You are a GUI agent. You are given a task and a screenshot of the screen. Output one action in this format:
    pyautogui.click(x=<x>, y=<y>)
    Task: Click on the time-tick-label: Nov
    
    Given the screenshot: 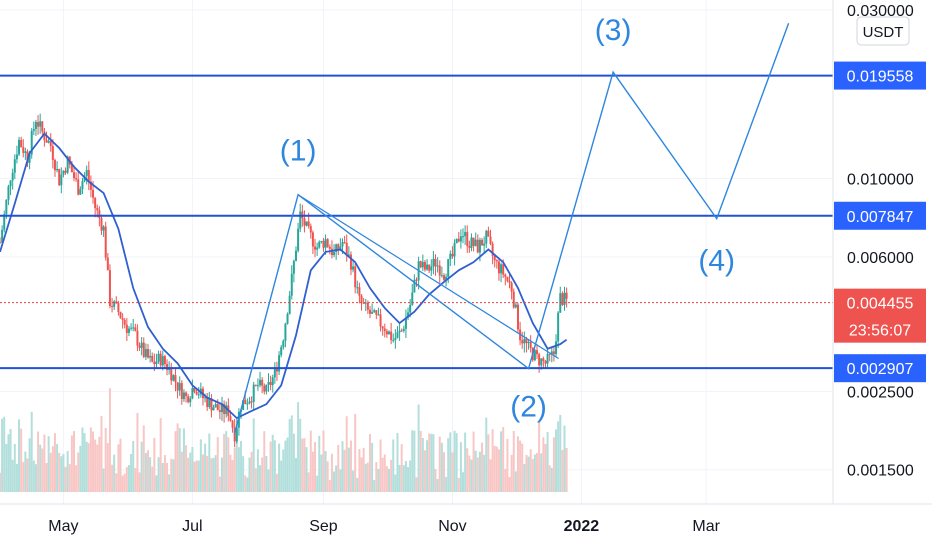 What is the action you would take?
    pyautogui.click(x=452, y=526)
    